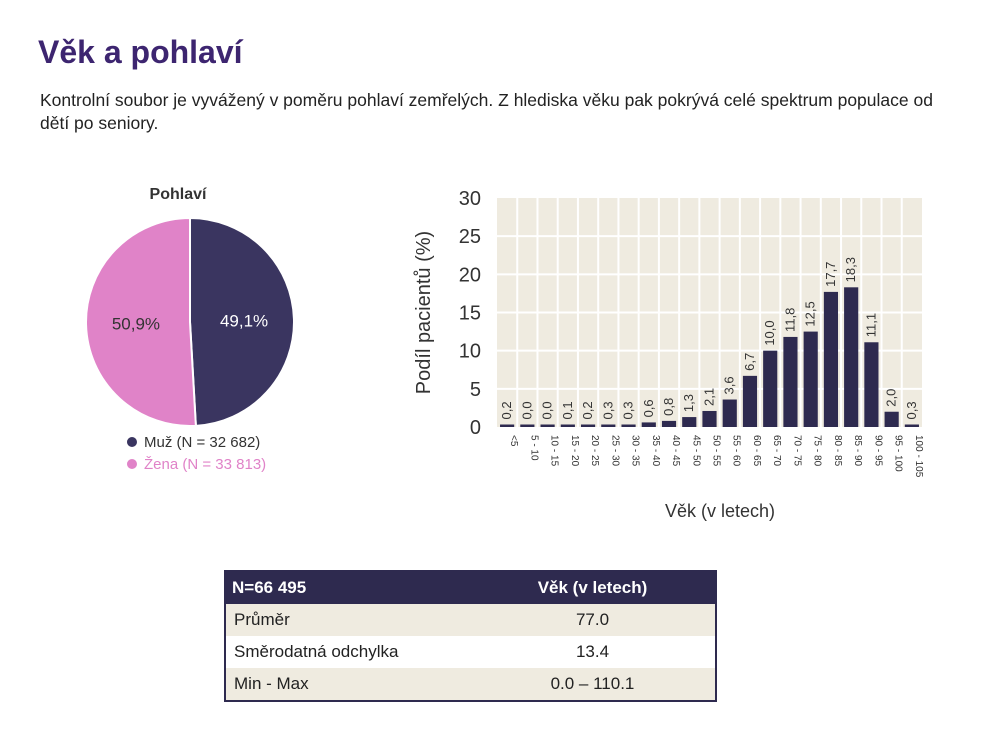 The image size is (1000, 750). Describe the element at coordinates (675, 451) in the screenshot. I see `x-tick-label: 40 - 45` at that location.